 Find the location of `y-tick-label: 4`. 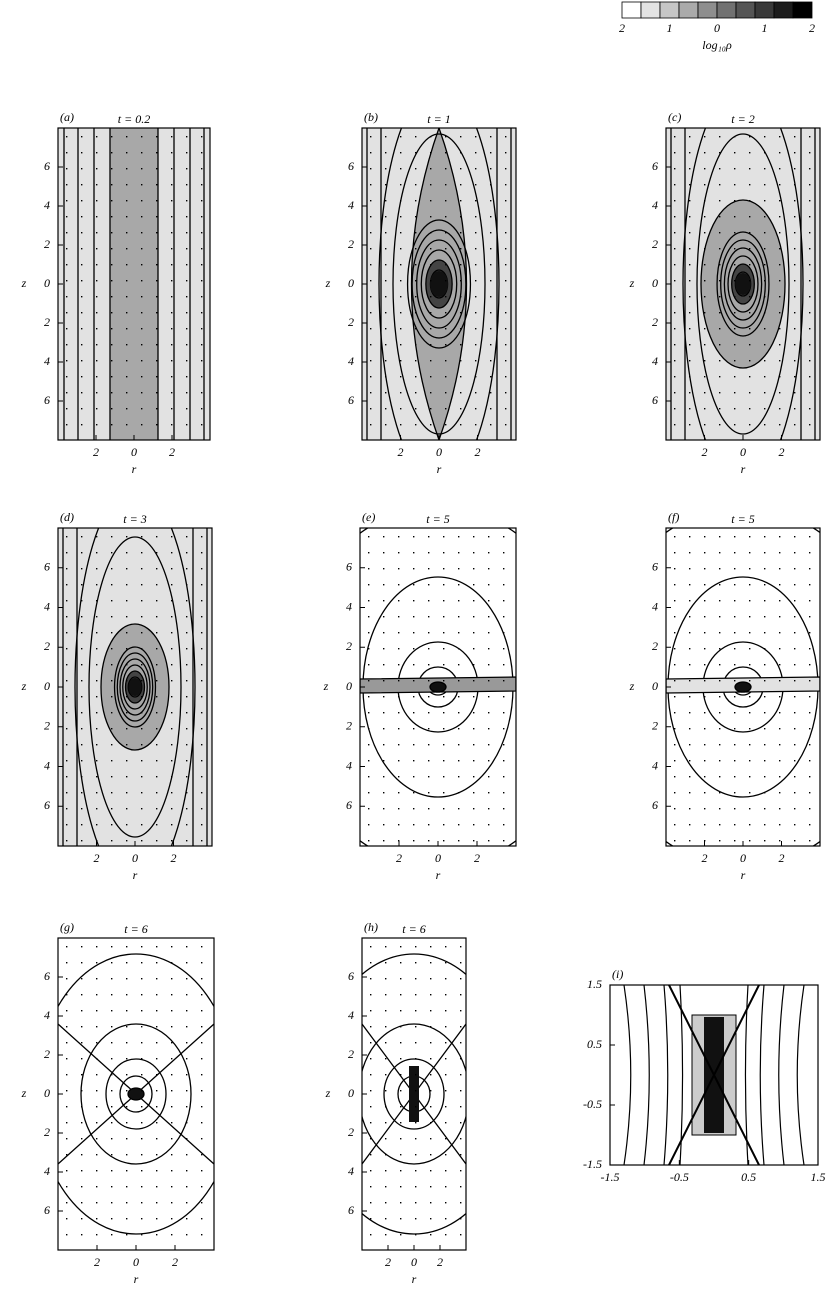

y-tick-label: 4 is located at coordinates (351, 1015).